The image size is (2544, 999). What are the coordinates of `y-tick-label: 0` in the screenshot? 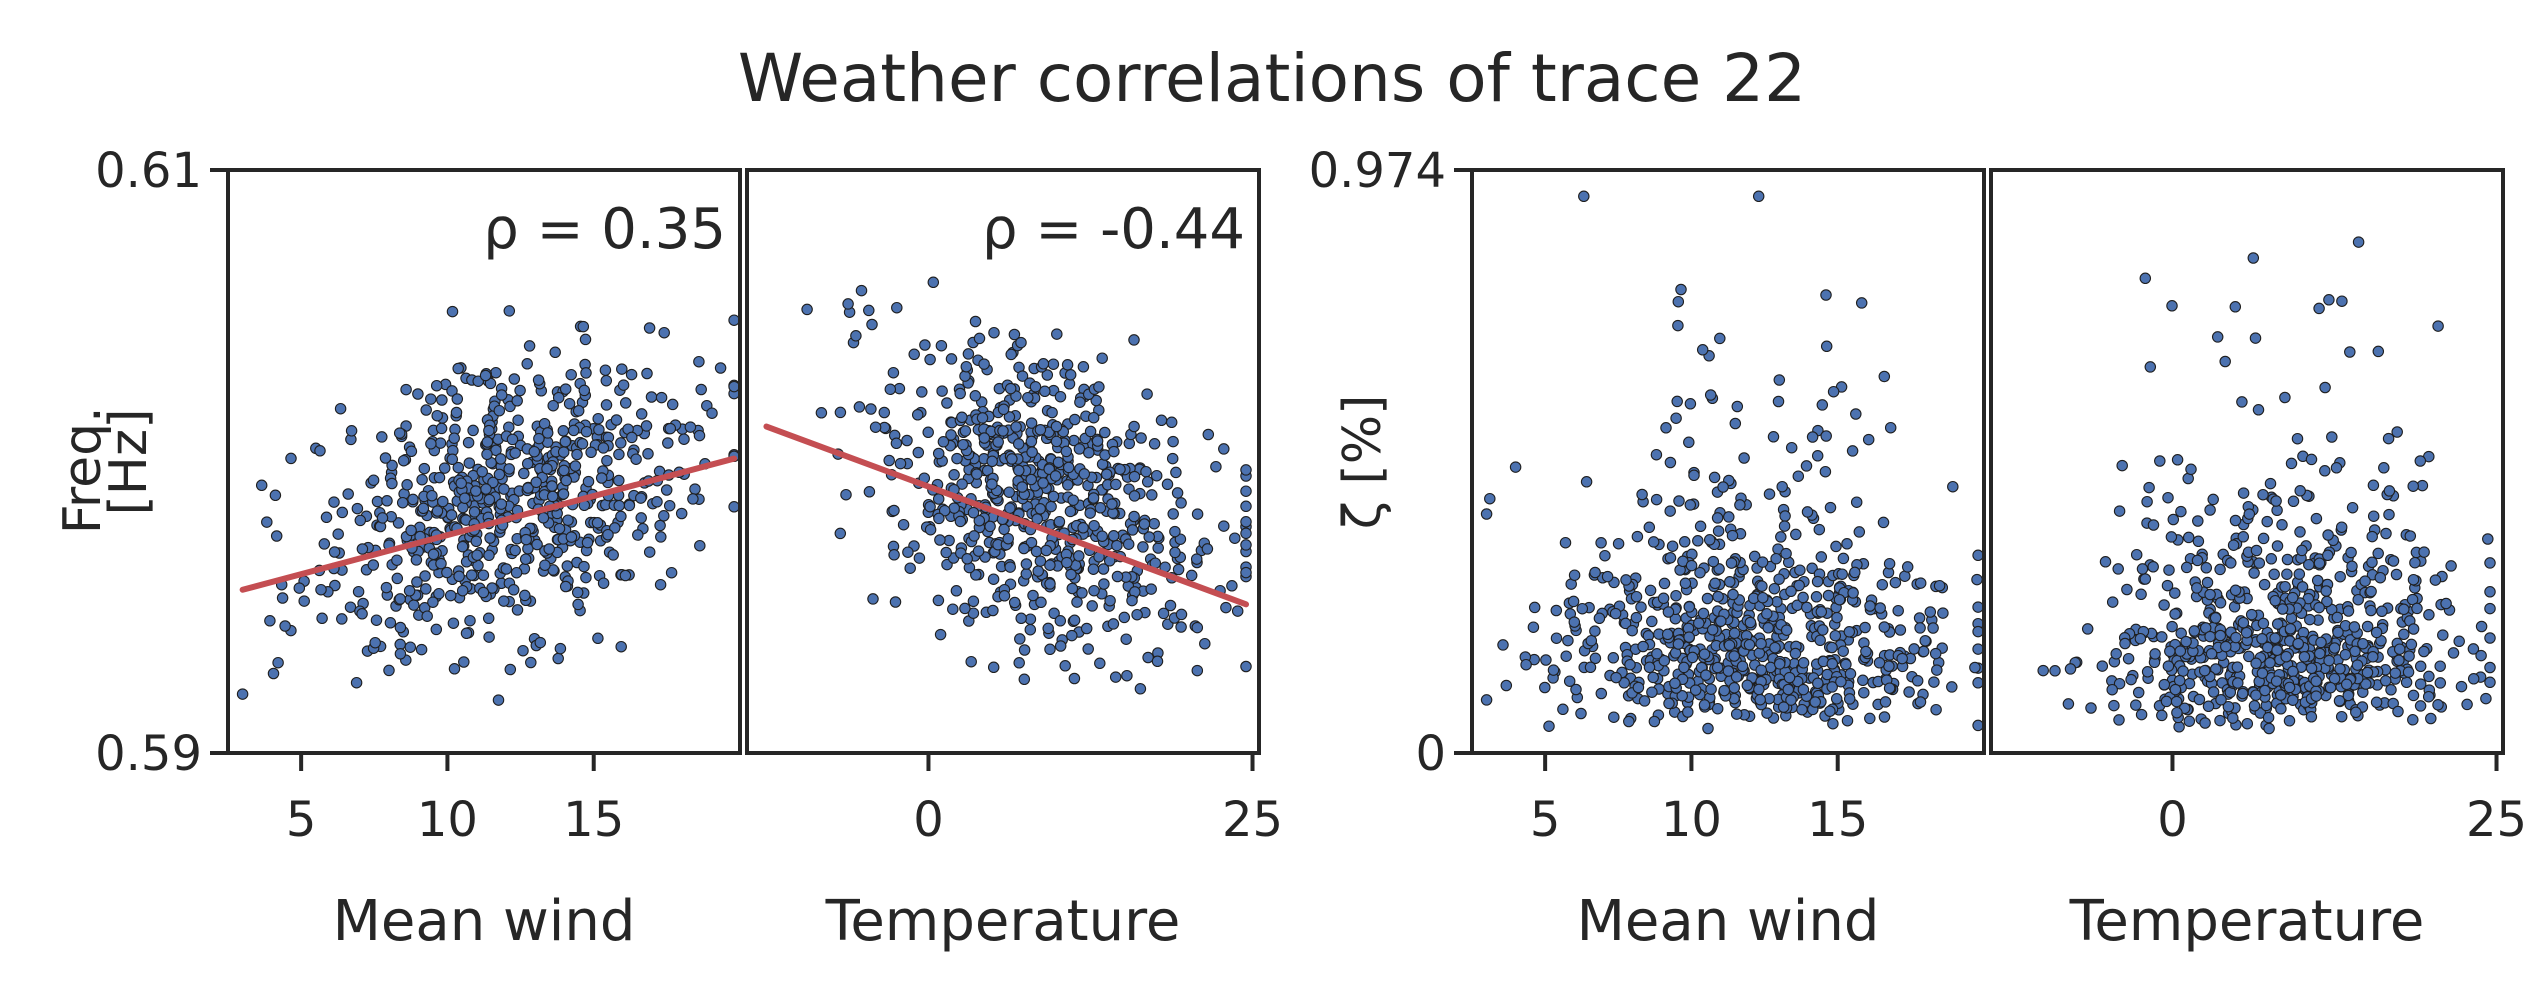 It's located at (1430, 754).